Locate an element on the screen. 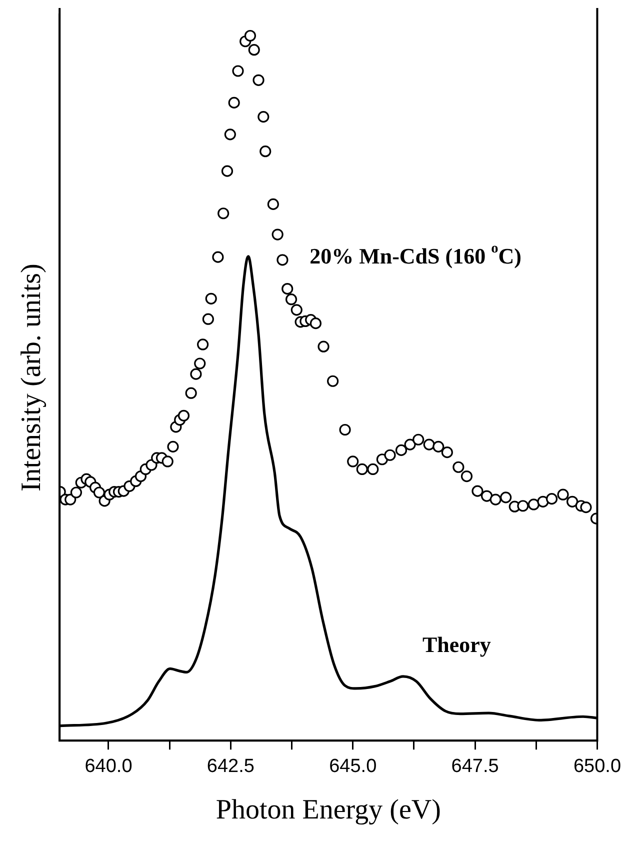  x-tick-label: 640.0 is located at coordinates (108, 767).